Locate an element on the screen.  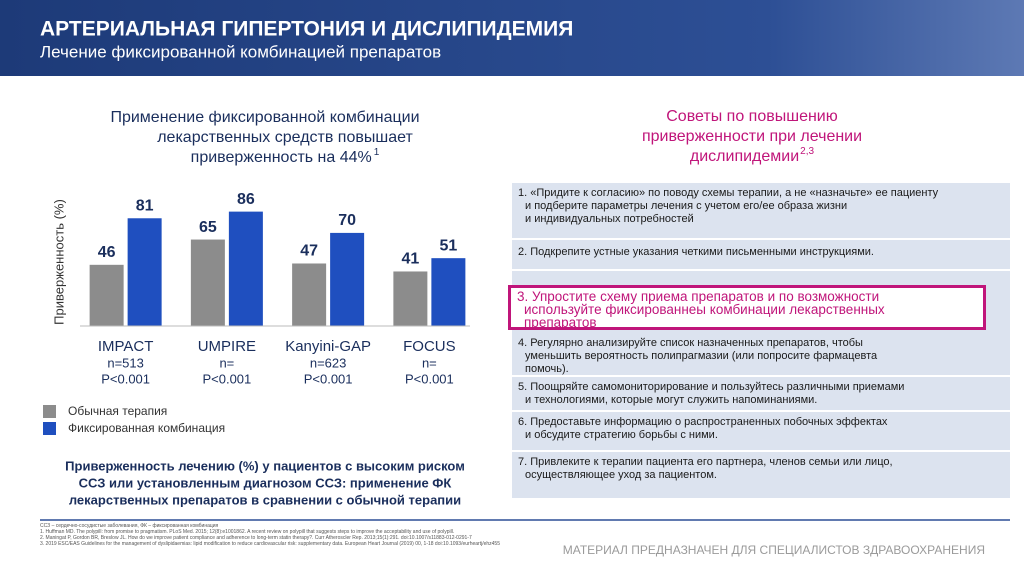
tips-title: Советы по повышению is located at coordinates (752, 116).